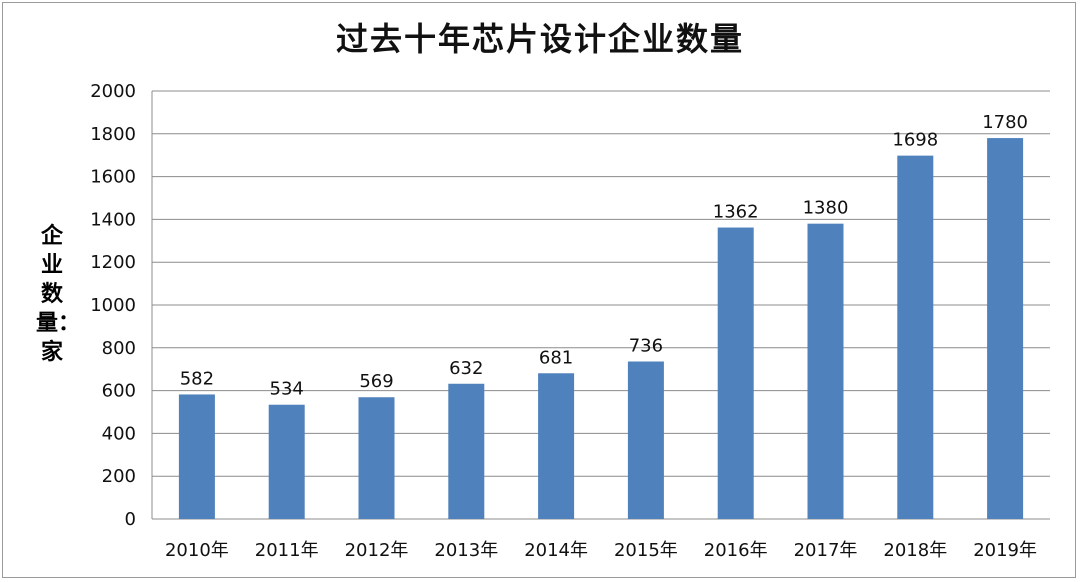 The width and height of the screenshot is (1080, 582). I want to click on y-tick-label: 800, so click(119, 348).